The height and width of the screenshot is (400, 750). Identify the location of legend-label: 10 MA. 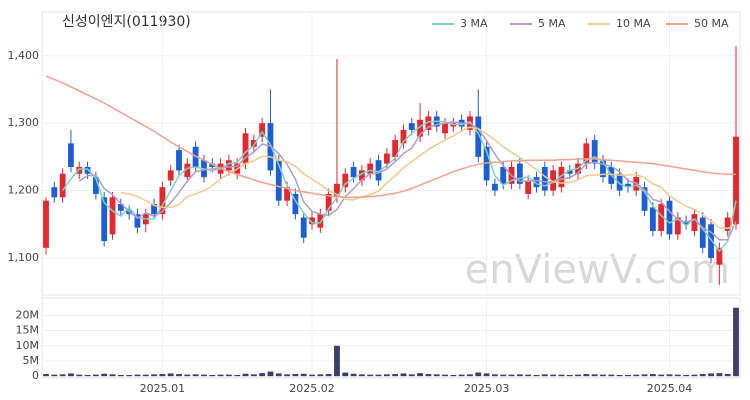
(633, 23).